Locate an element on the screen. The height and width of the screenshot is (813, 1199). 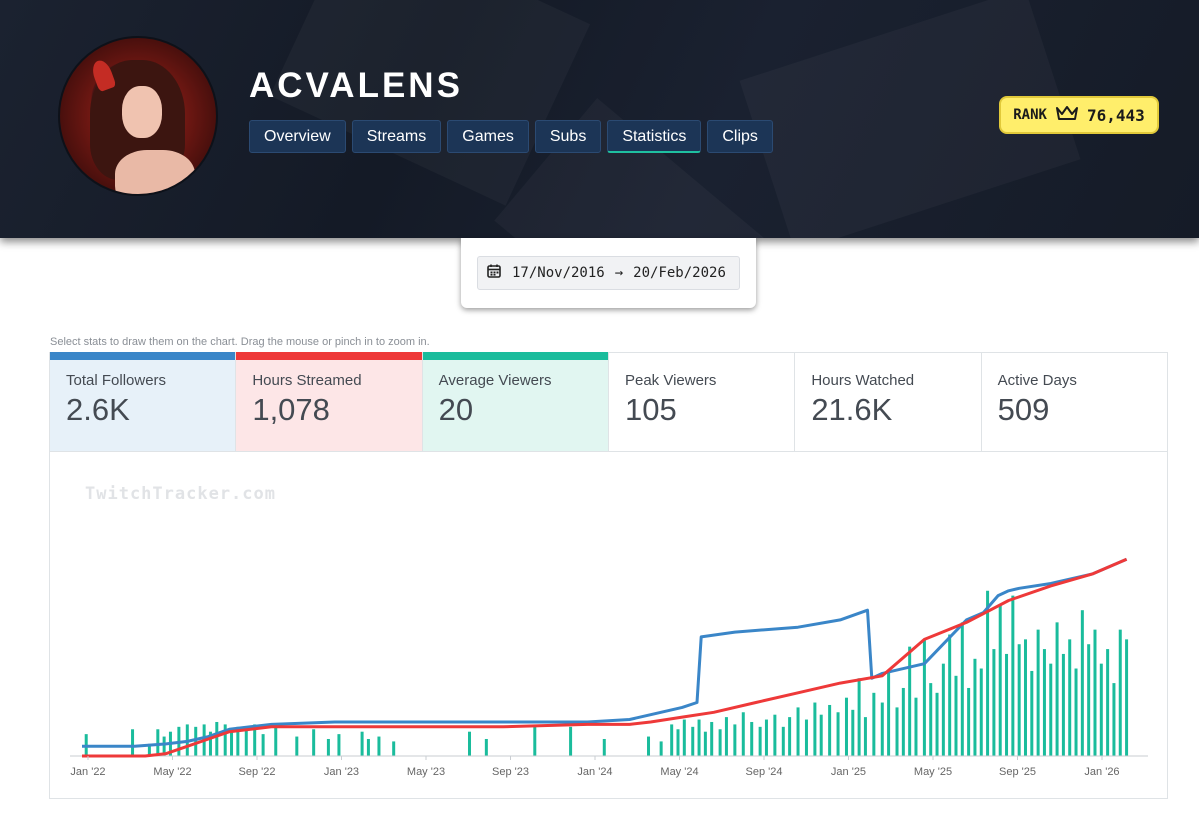
date-range-card: 17/Nov/2016 → 20/Feb/2026 is located at coordinates (608, 273).